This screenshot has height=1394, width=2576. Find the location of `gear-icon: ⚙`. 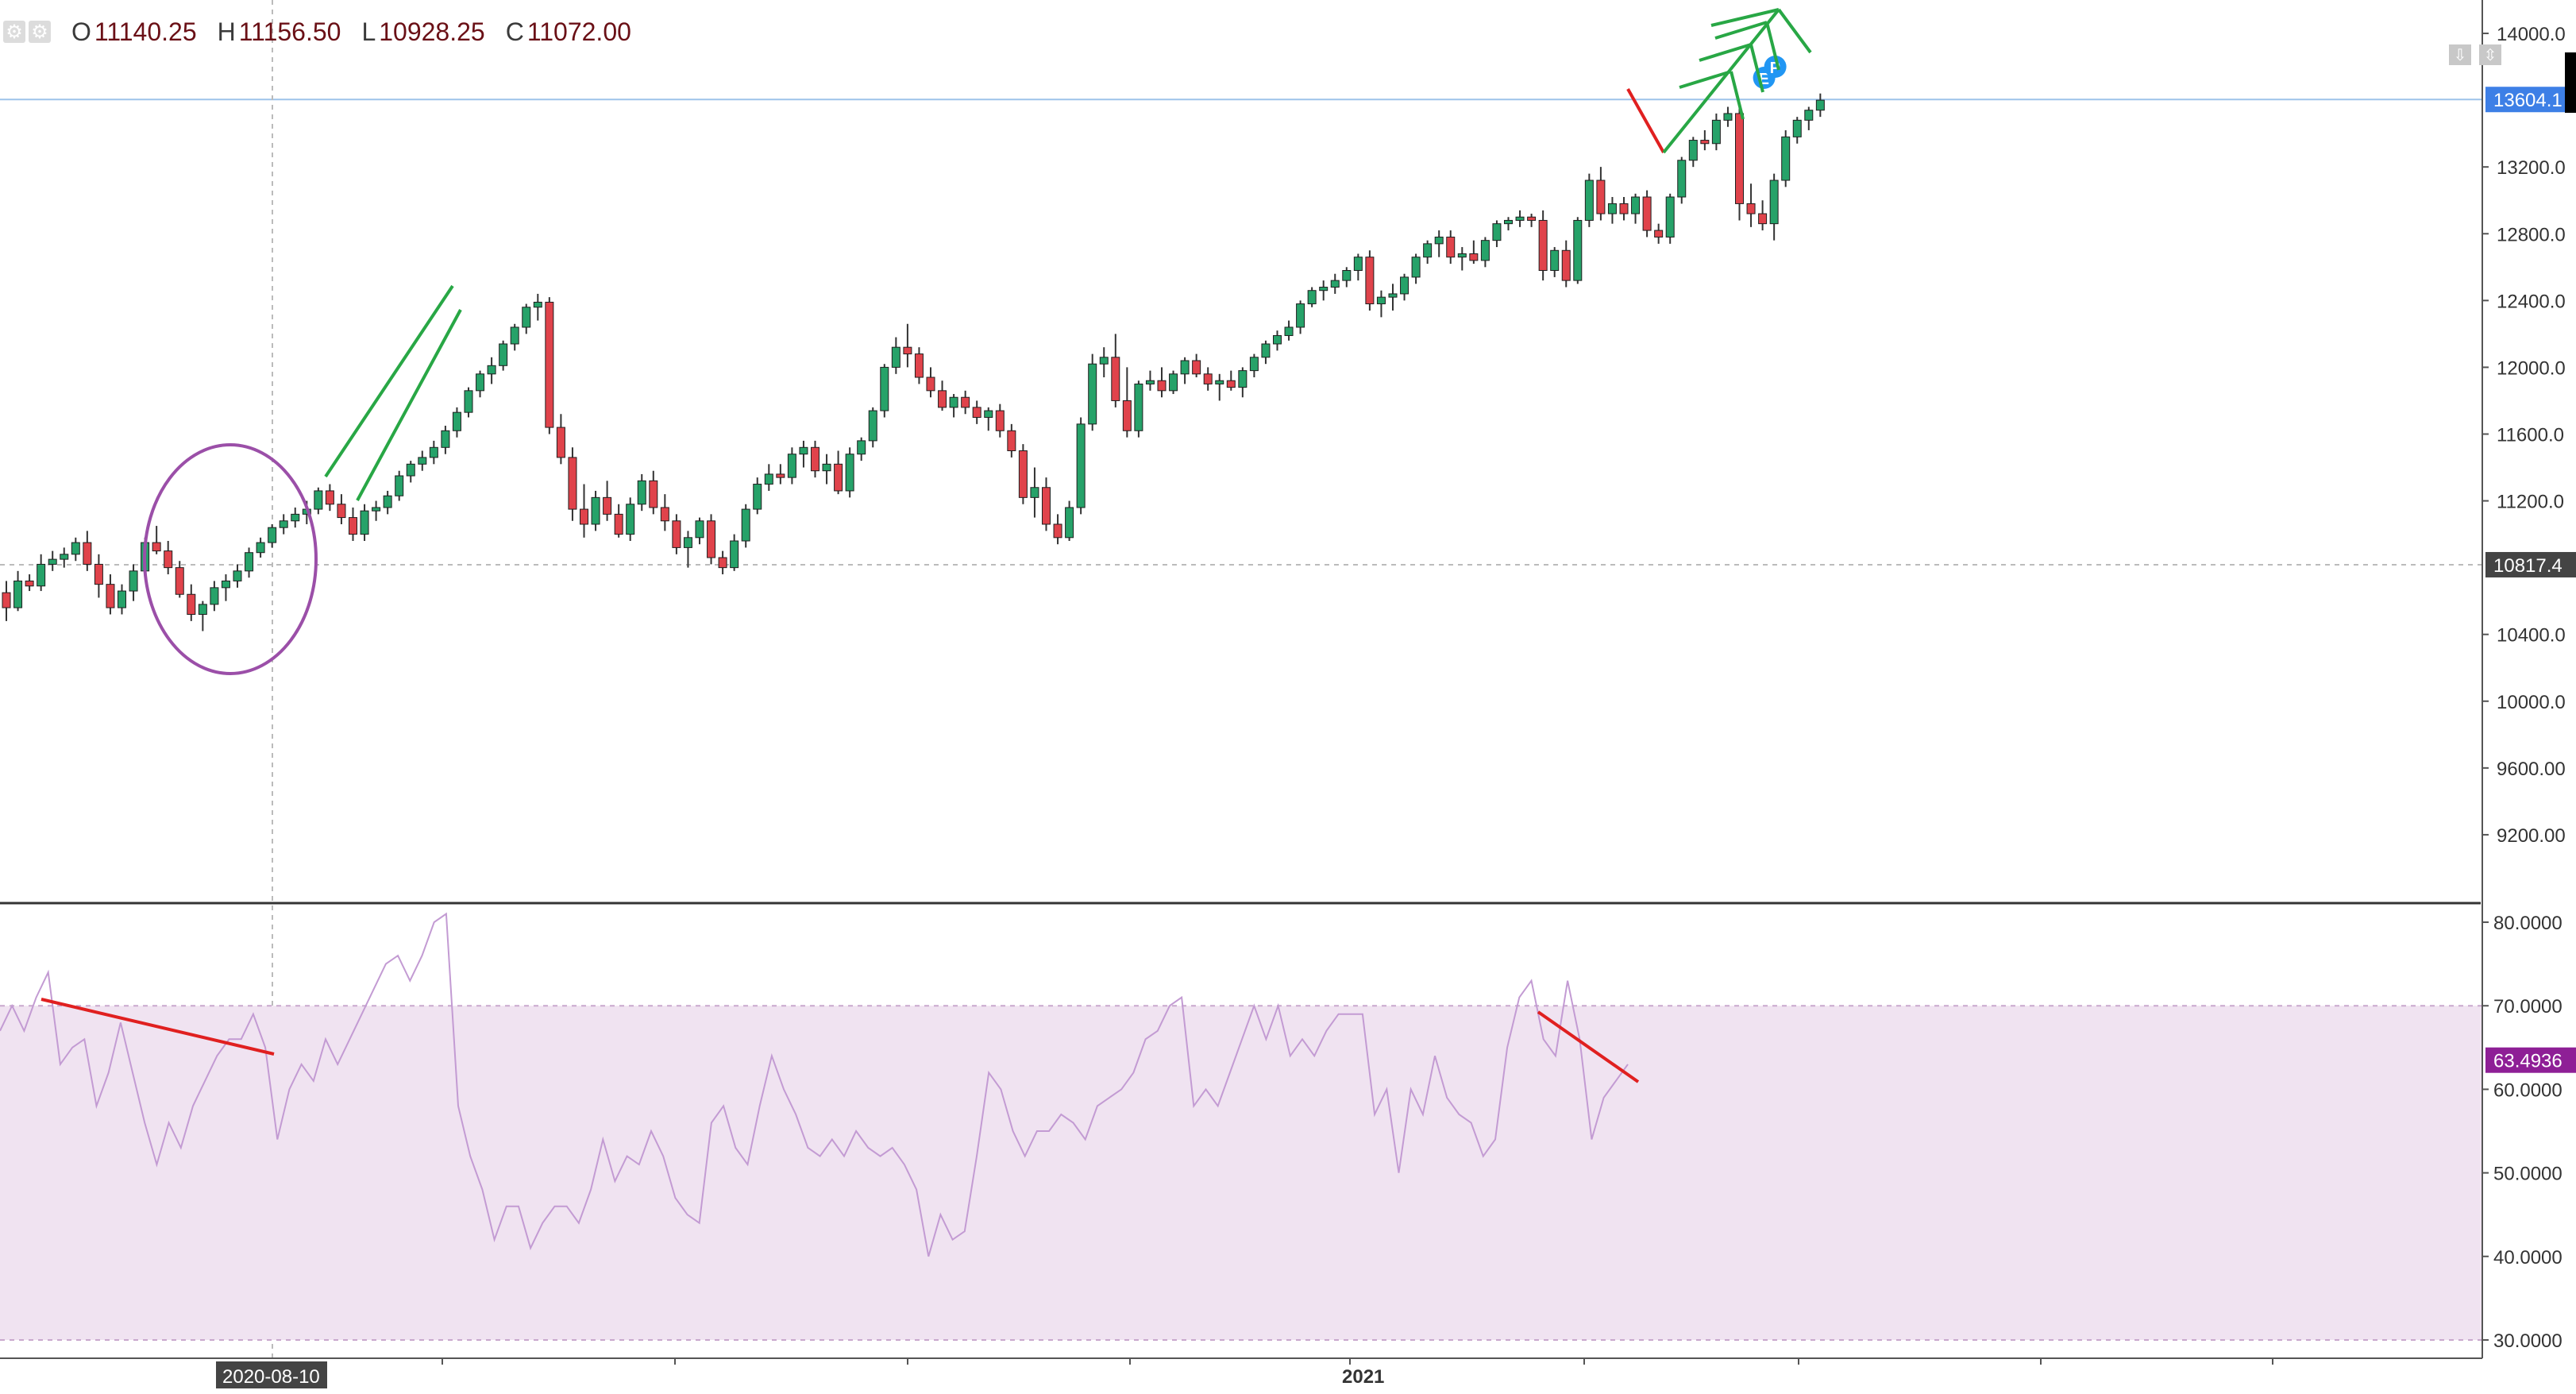

gear-icon: ⚙ is located at coordinates (14, 32).